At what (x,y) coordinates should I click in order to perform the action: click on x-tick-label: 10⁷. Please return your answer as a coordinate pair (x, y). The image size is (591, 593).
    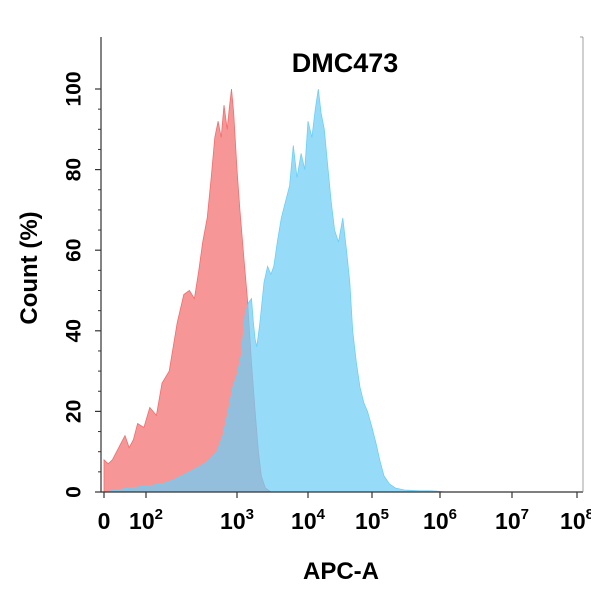
    Looking at the image, I should click on (512, 520).